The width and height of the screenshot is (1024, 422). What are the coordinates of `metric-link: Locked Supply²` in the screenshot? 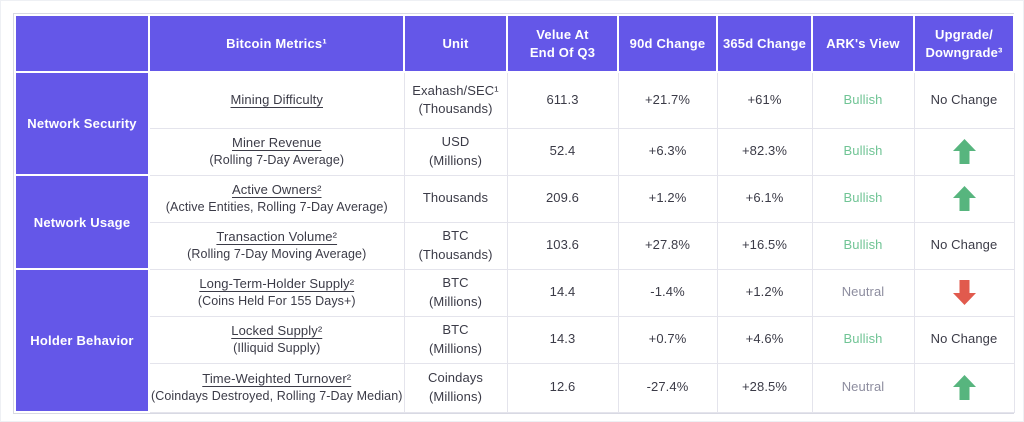 It's located at (277, 330).